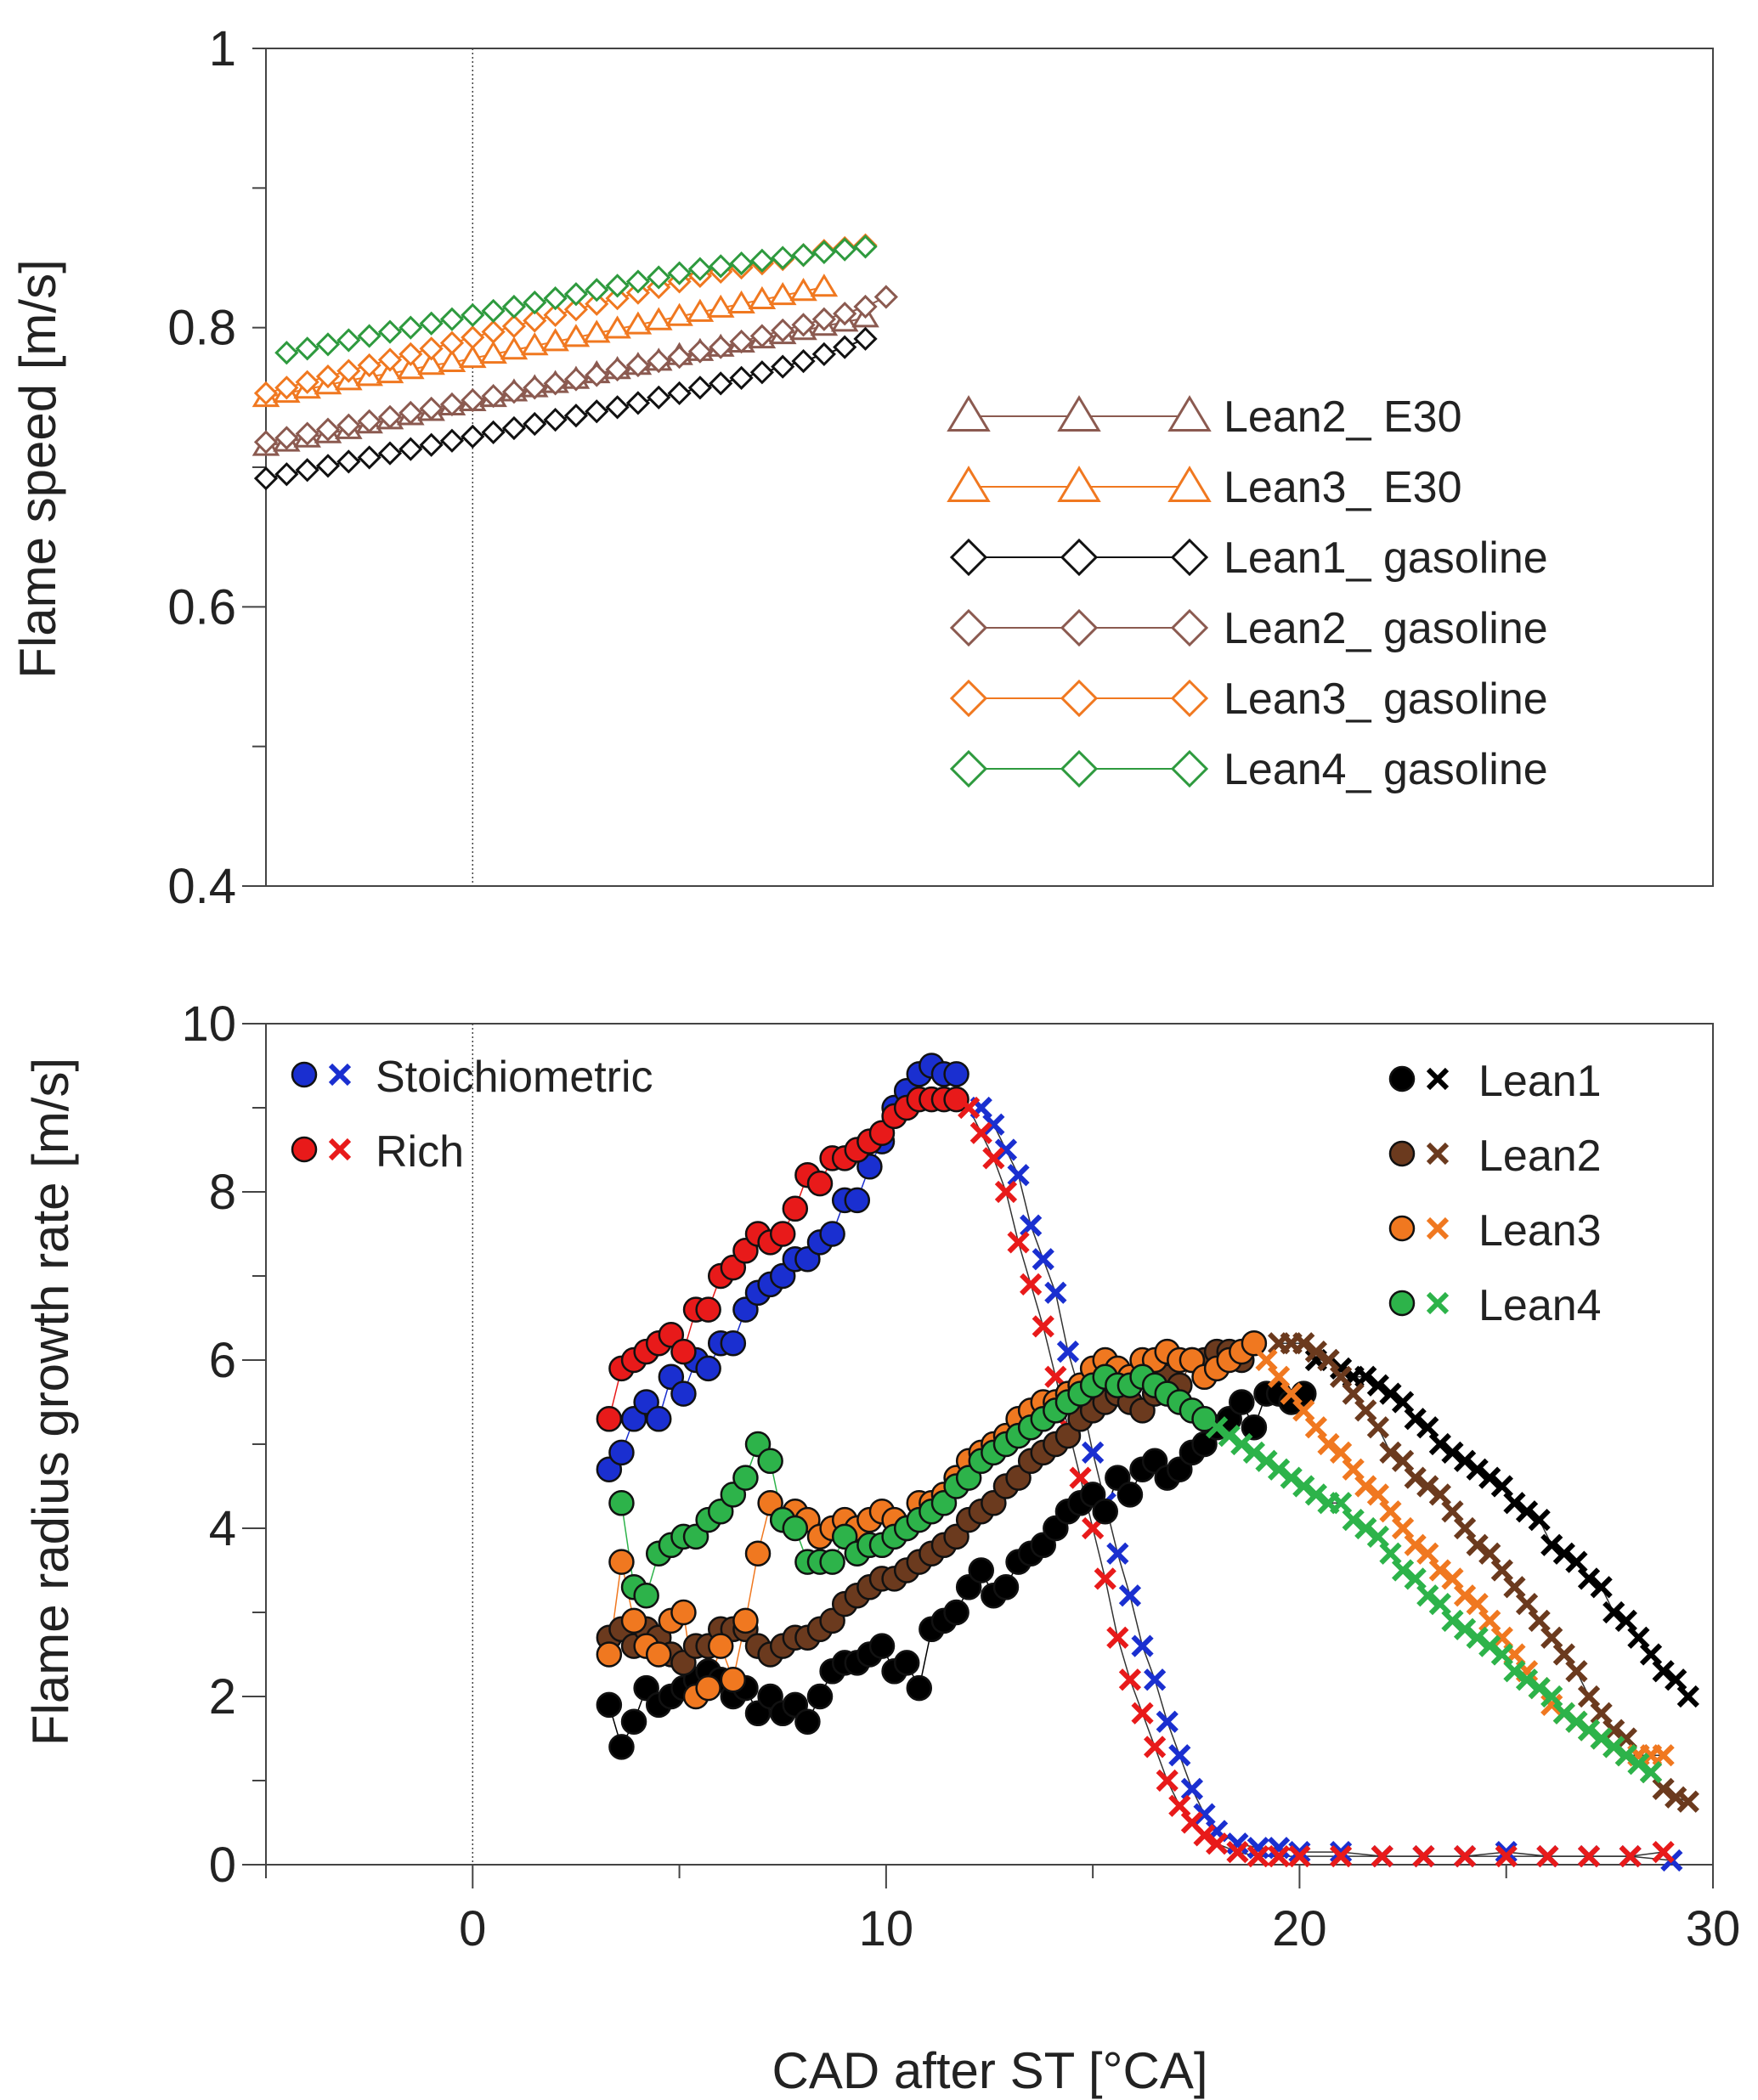 This screenshot has height=2100, width=1758. Describe the element at coordinates (1386, 558) in the screenshot. I see `top-legend-label: Lean1_ gasoline` at that location.